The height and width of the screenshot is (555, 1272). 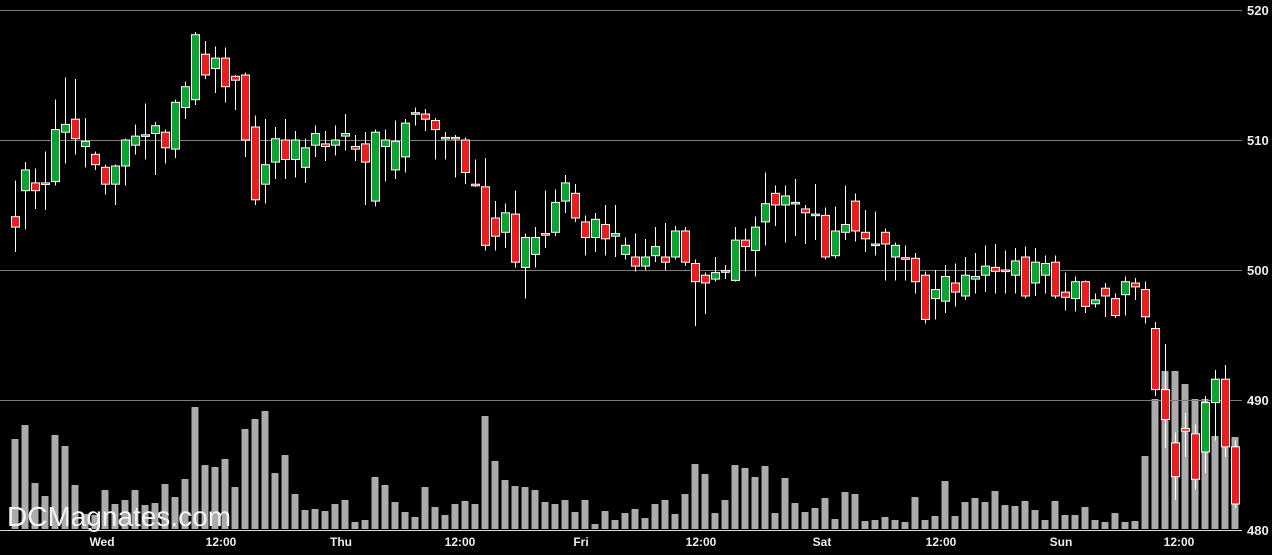 I want to click on y-tick-label: 510, so click(x=1258, y=140).